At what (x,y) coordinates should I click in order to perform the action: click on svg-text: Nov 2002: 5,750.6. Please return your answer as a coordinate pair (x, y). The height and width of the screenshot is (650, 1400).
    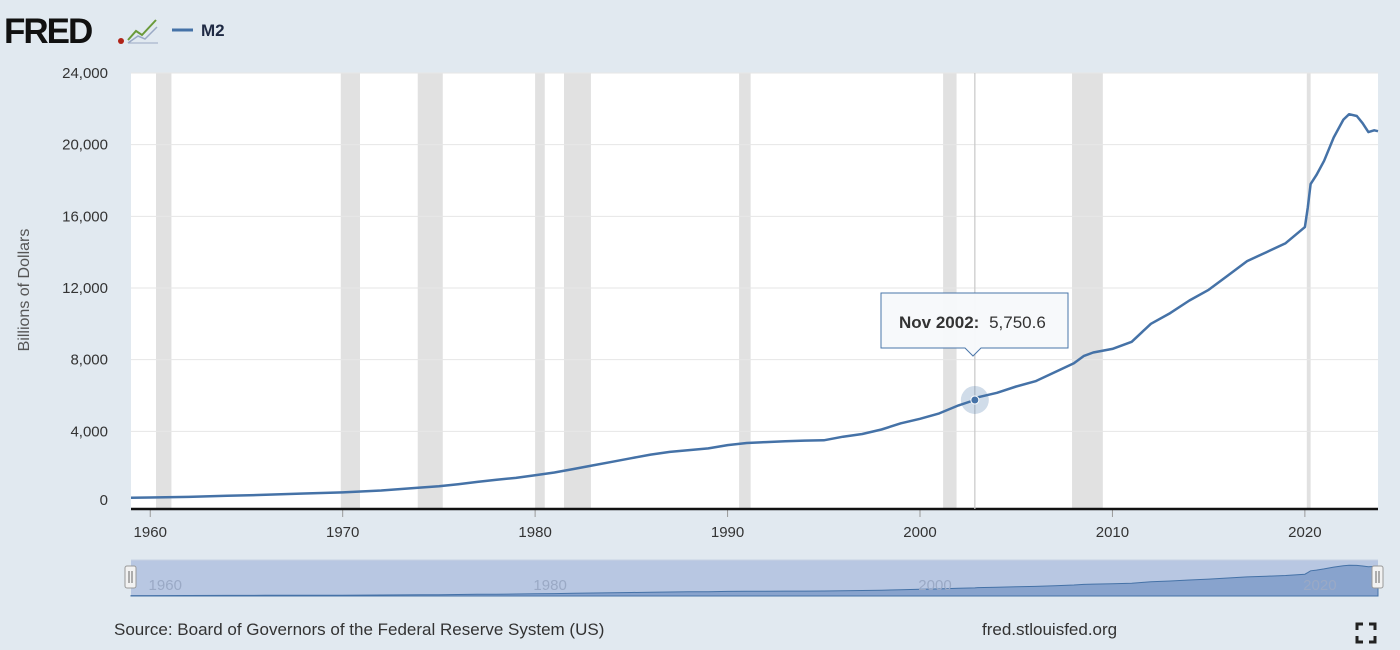
    Looking at the image, I should click on (972, 322).